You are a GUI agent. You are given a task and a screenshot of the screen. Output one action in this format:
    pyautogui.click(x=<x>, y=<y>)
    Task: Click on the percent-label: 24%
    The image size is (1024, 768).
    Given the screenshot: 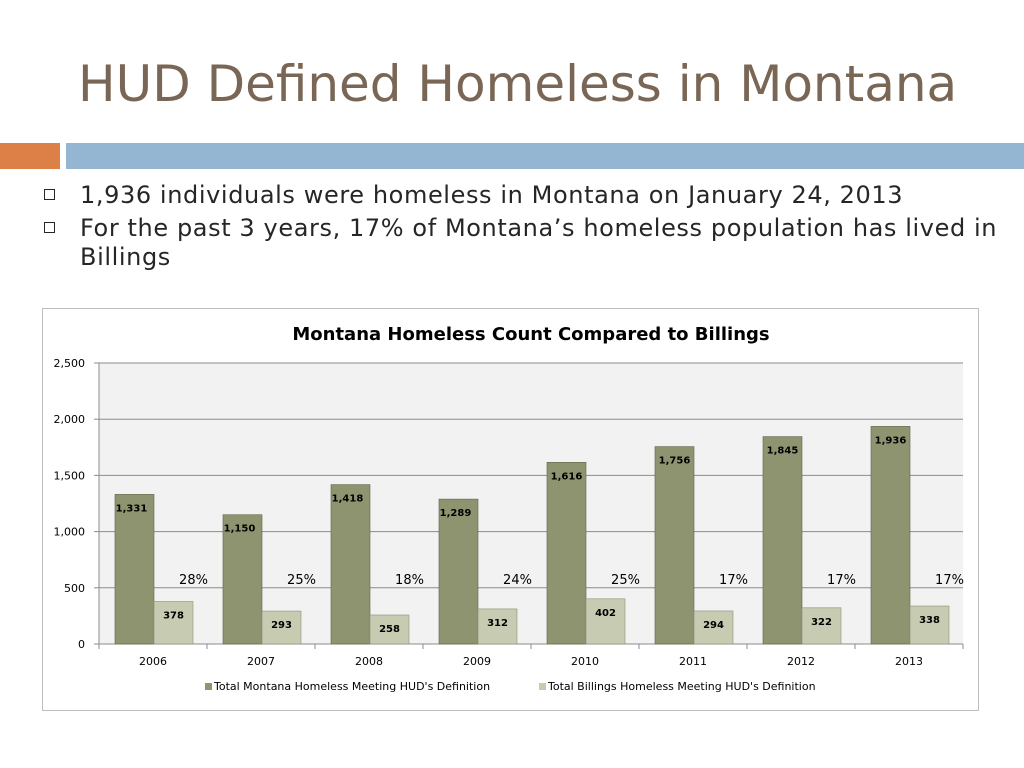 What is the action you would take?
    pyautogui.click(x=517, y=580)
    